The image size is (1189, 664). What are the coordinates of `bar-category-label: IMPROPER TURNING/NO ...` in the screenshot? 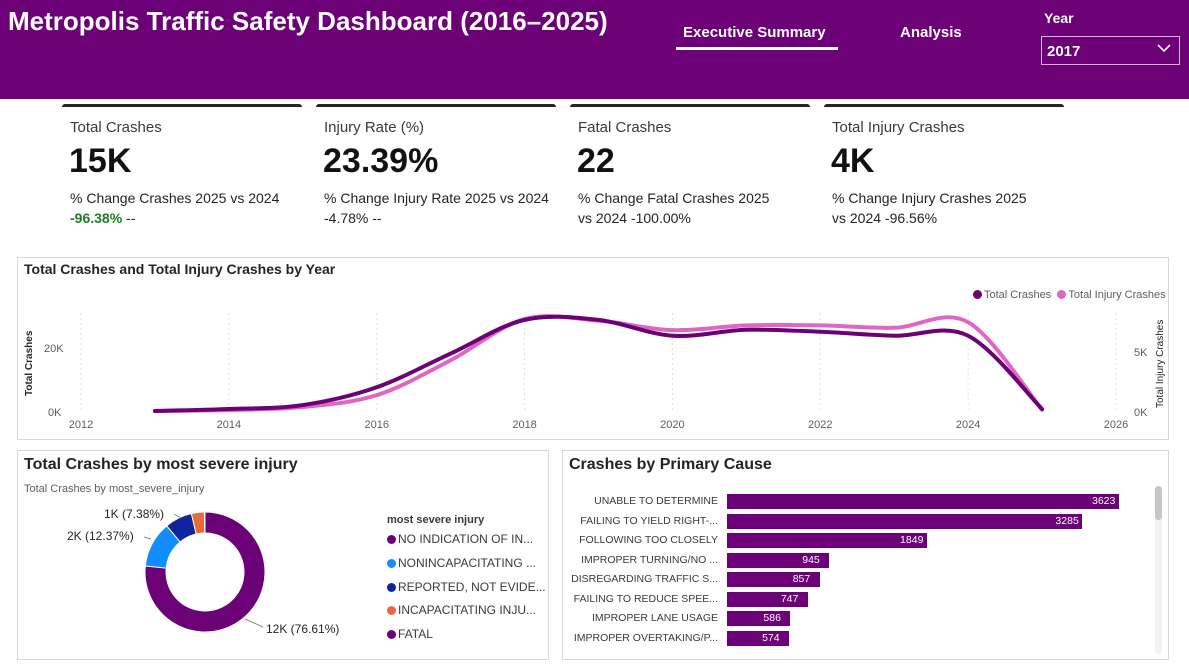 It's located at (649, 559).